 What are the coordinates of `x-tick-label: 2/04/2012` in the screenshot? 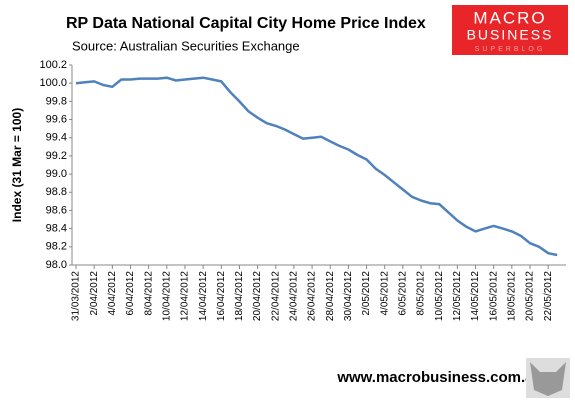 It's located at (94, 293).